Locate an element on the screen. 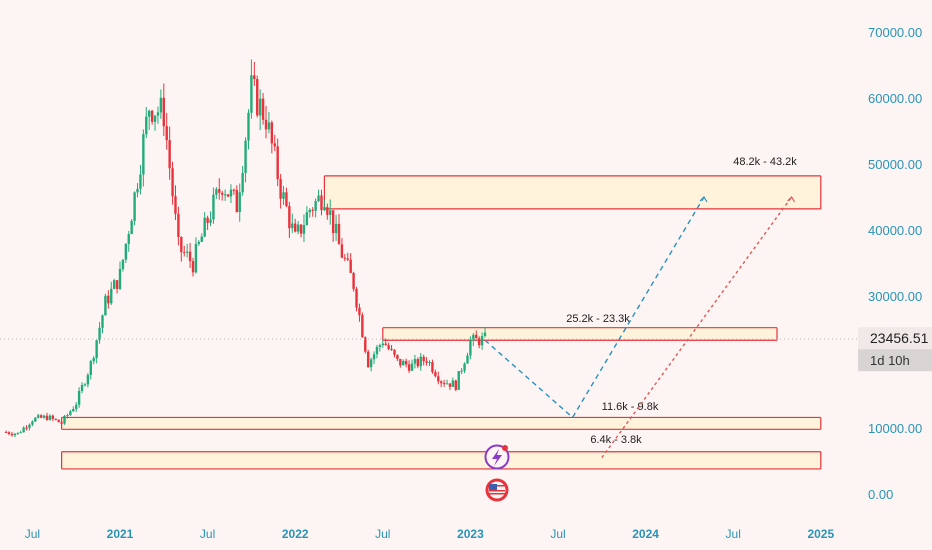  zone-1-fill is located at coordinates (572, 192).